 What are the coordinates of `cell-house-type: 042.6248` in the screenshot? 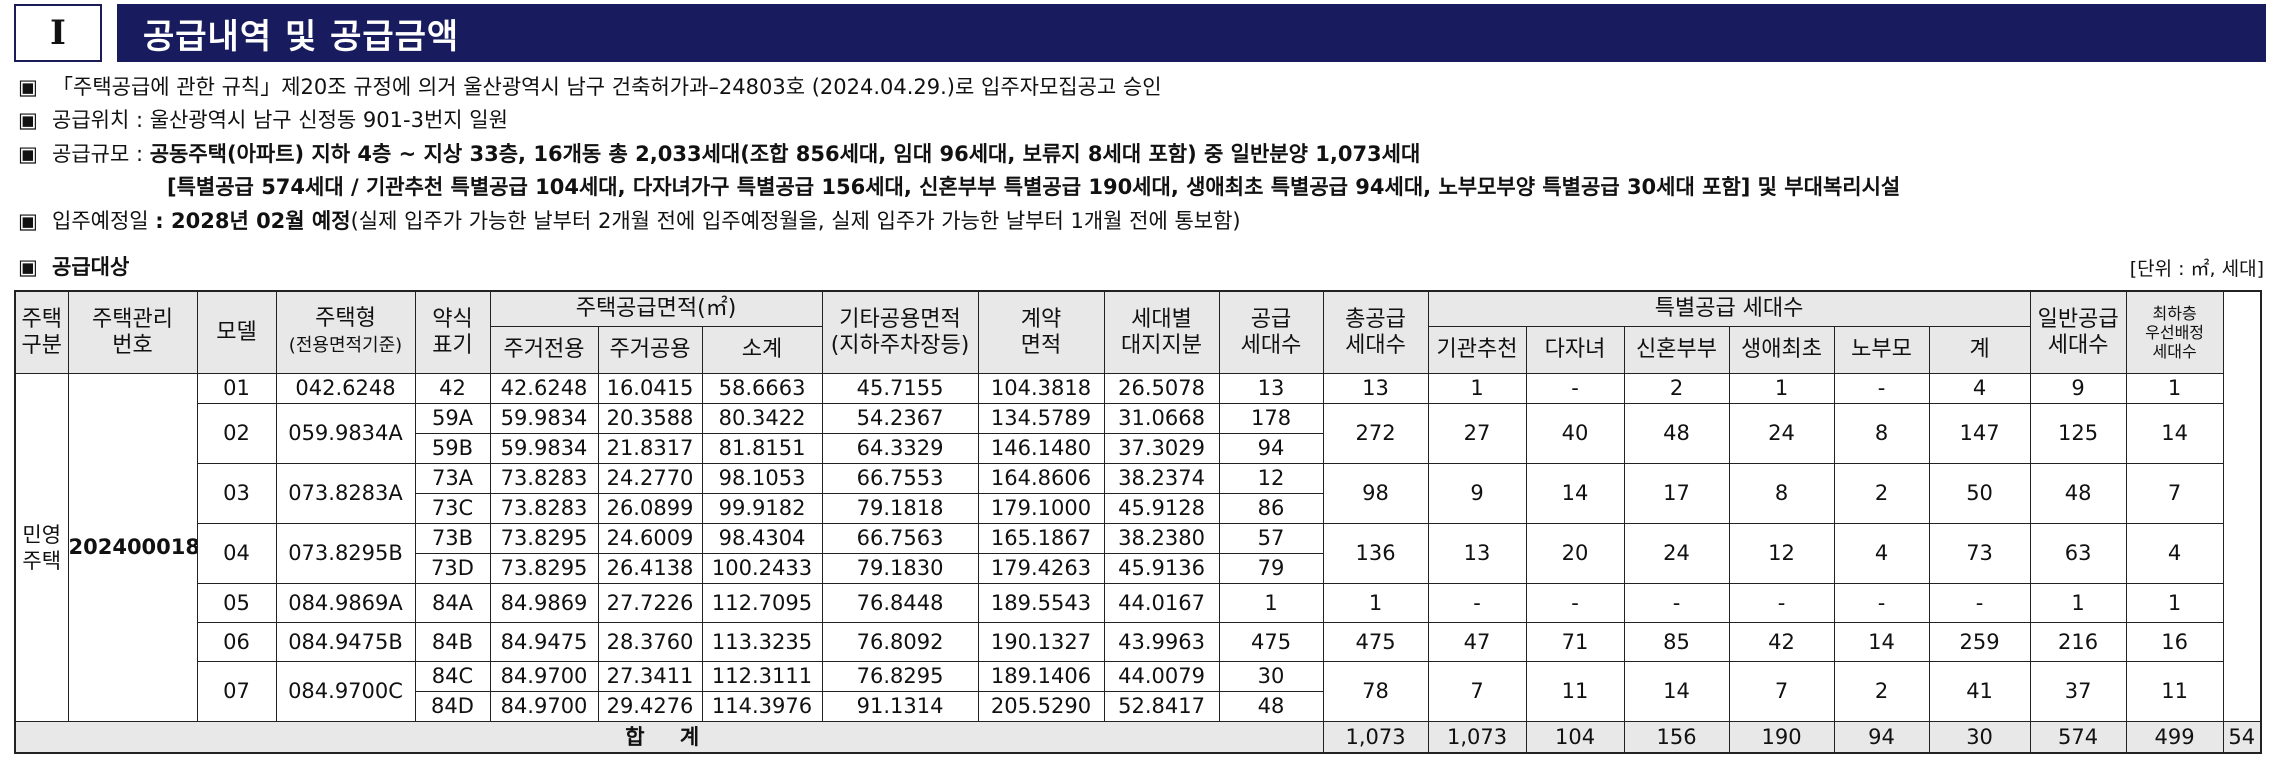 It's located at (345, 388).